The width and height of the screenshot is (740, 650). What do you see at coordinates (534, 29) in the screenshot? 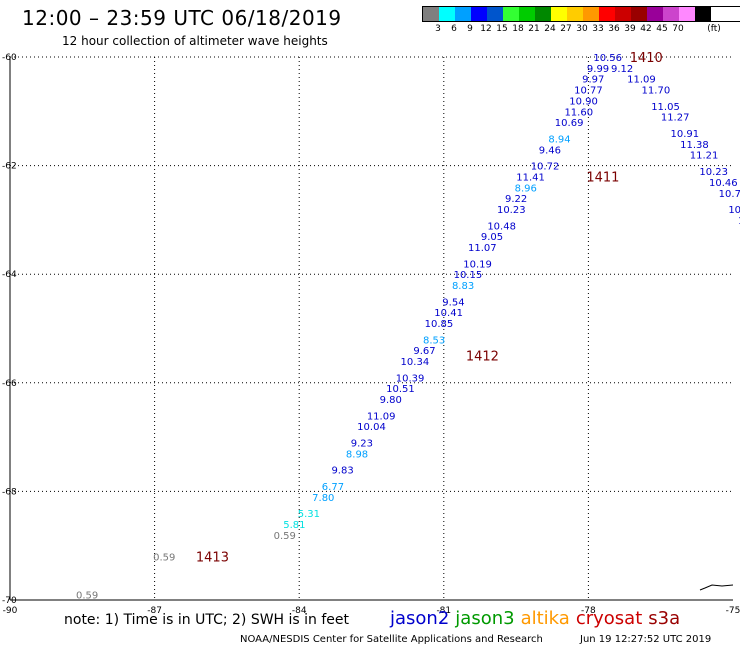
I see `legend-tick: 21` at bounding box center [534, 29].